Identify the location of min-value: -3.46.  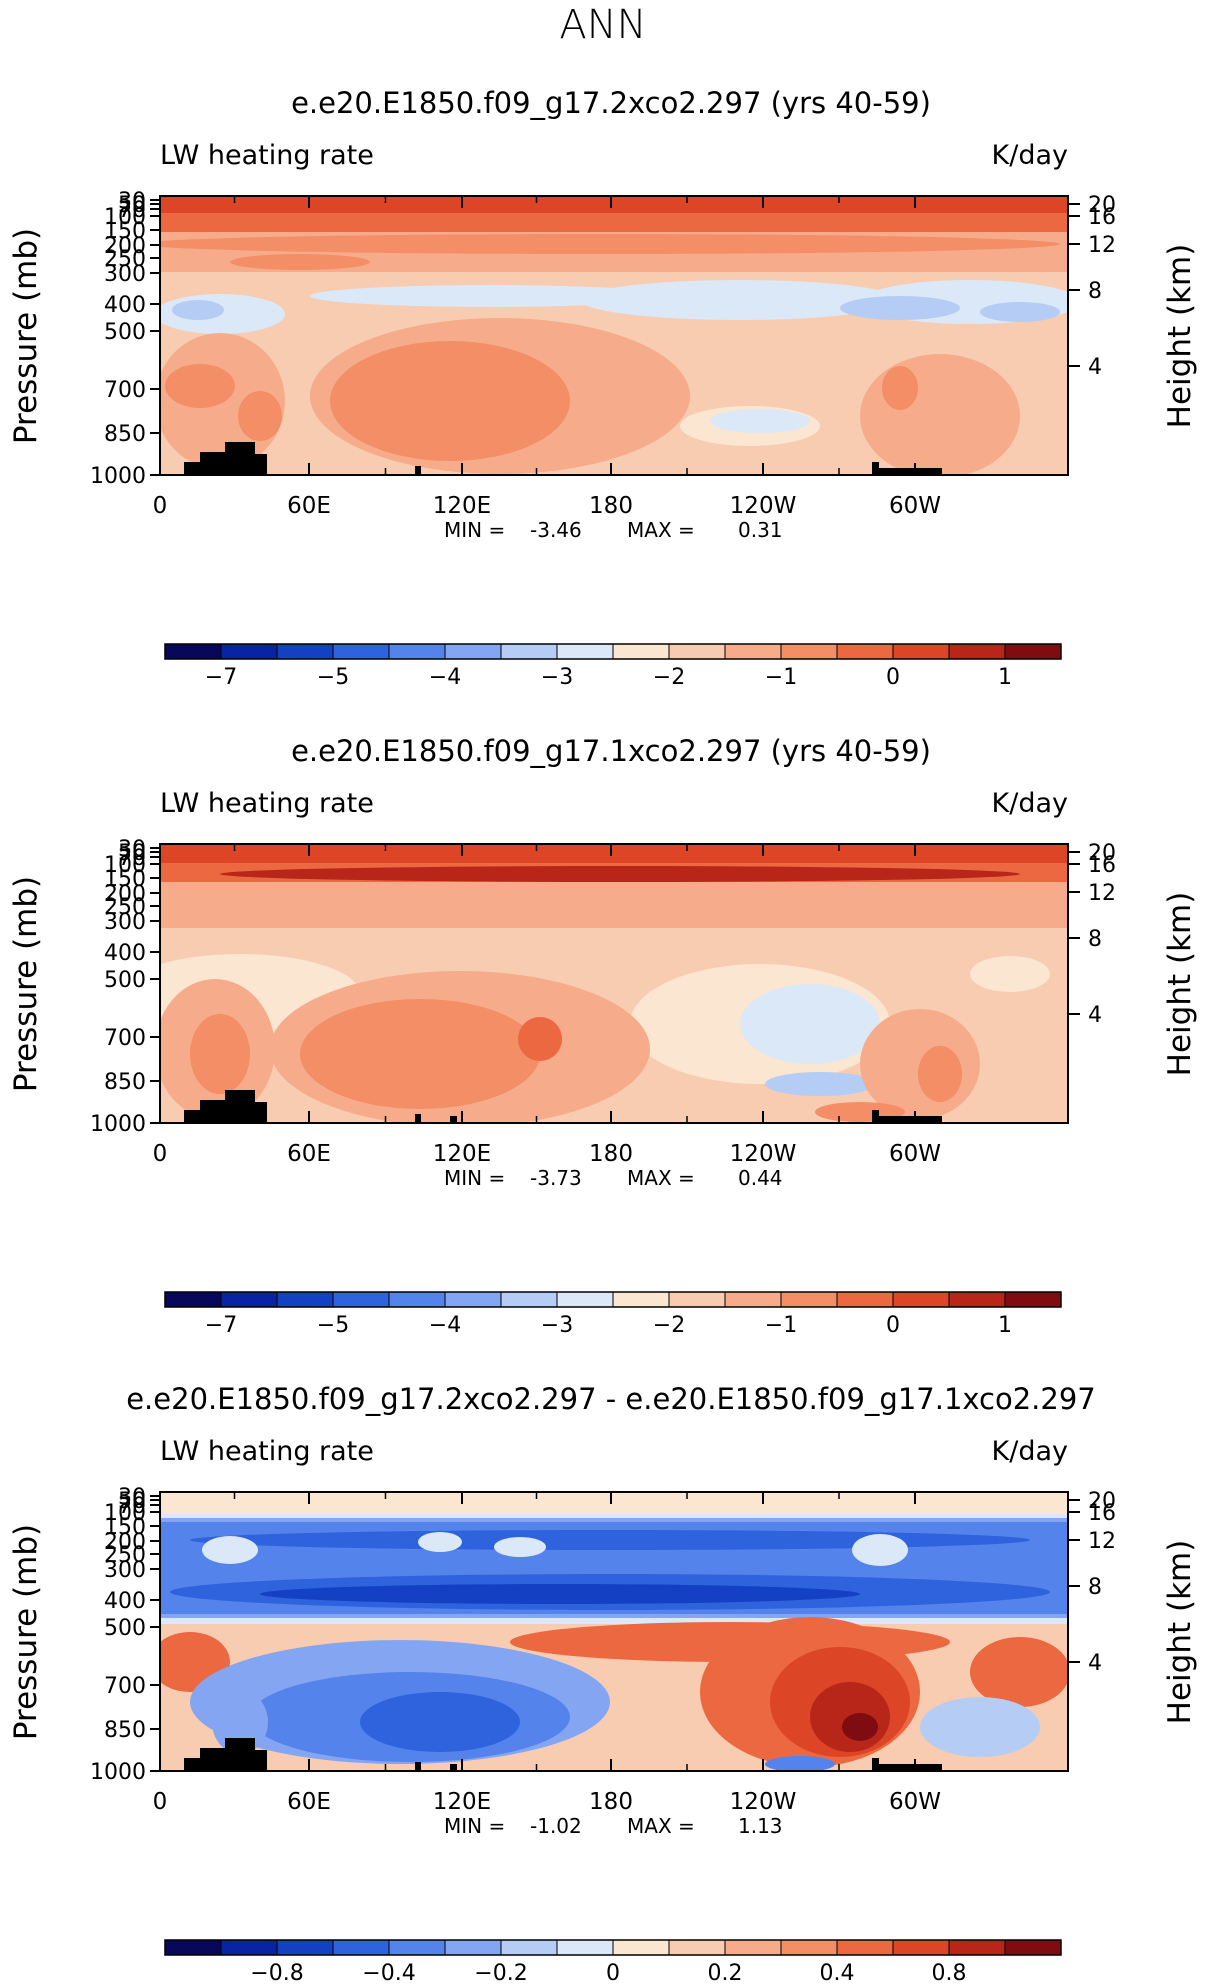
(556, 530).